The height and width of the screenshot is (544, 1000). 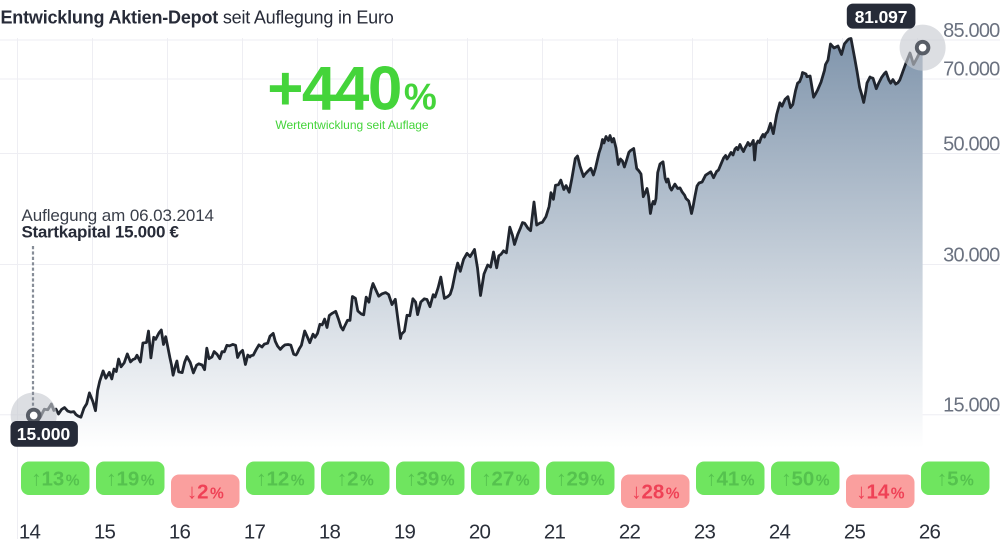 What do you see at coordinates (580, 479) in the screenshot?
I see `svg-text: ↑29%` at bounding box center [580, 479].